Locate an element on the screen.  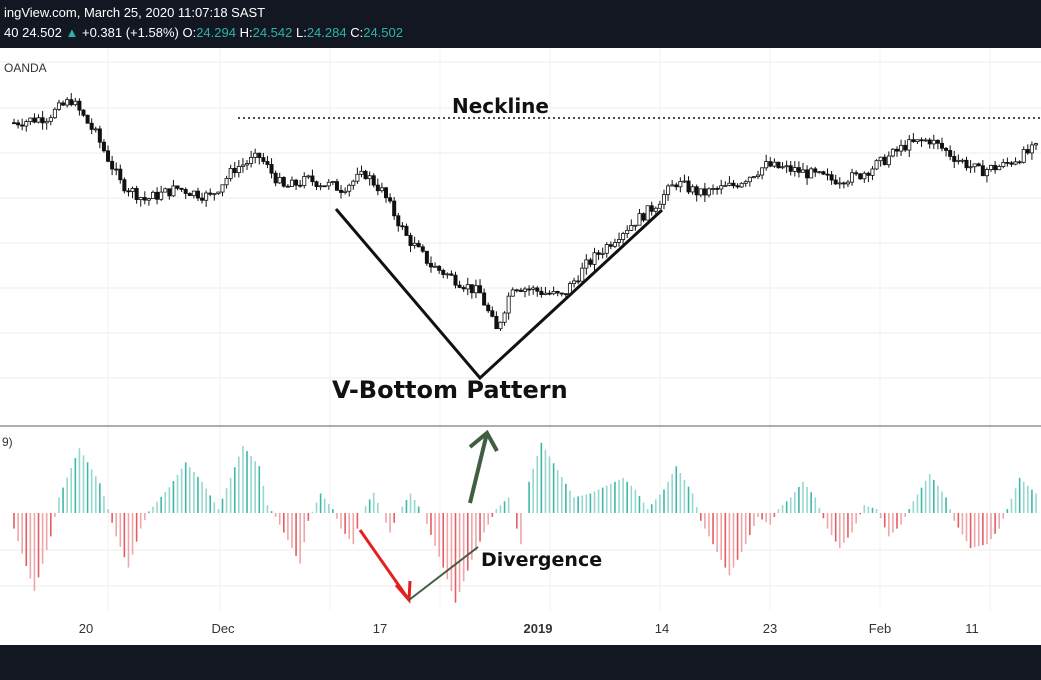
open-value: 24.294 is located at coordinates (216, 32).